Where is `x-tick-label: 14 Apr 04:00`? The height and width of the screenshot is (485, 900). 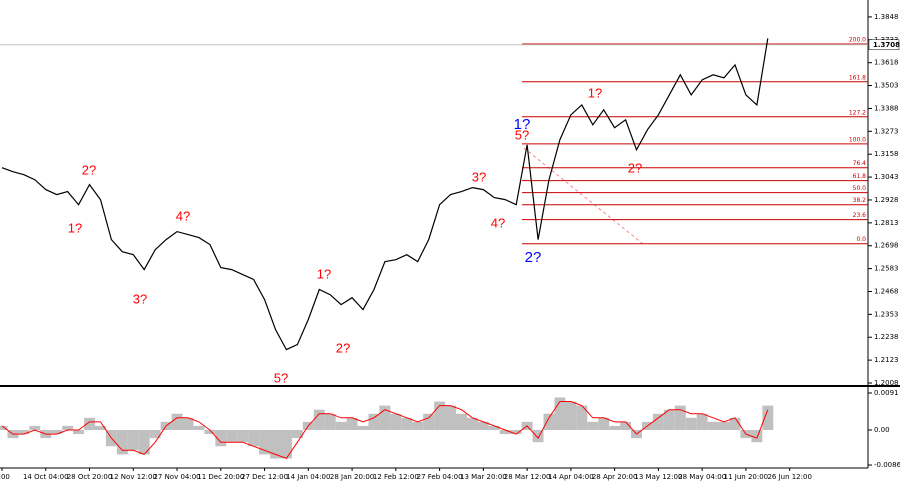 x-tick-label: 14 Apr 04:00 is located at coordinates (571, 477).